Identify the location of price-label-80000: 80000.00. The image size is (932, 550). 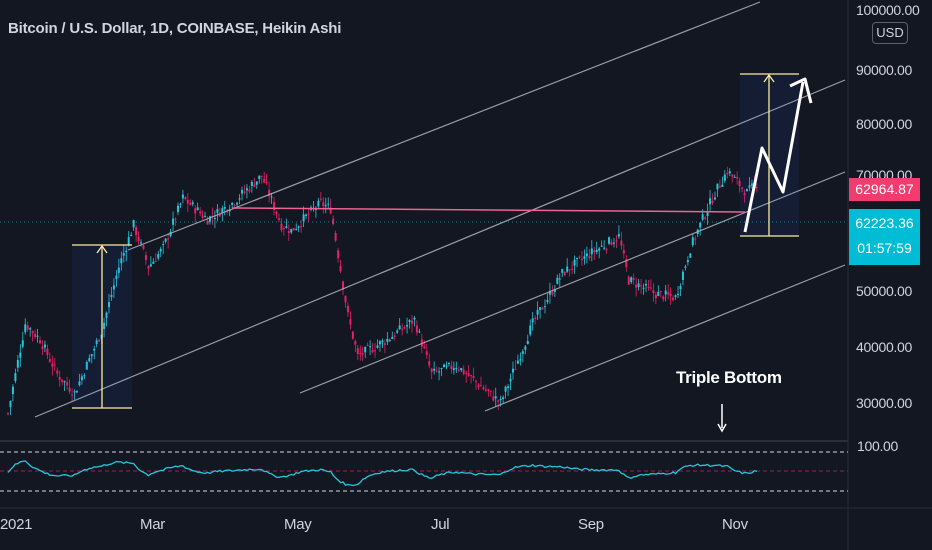
(884, 124).